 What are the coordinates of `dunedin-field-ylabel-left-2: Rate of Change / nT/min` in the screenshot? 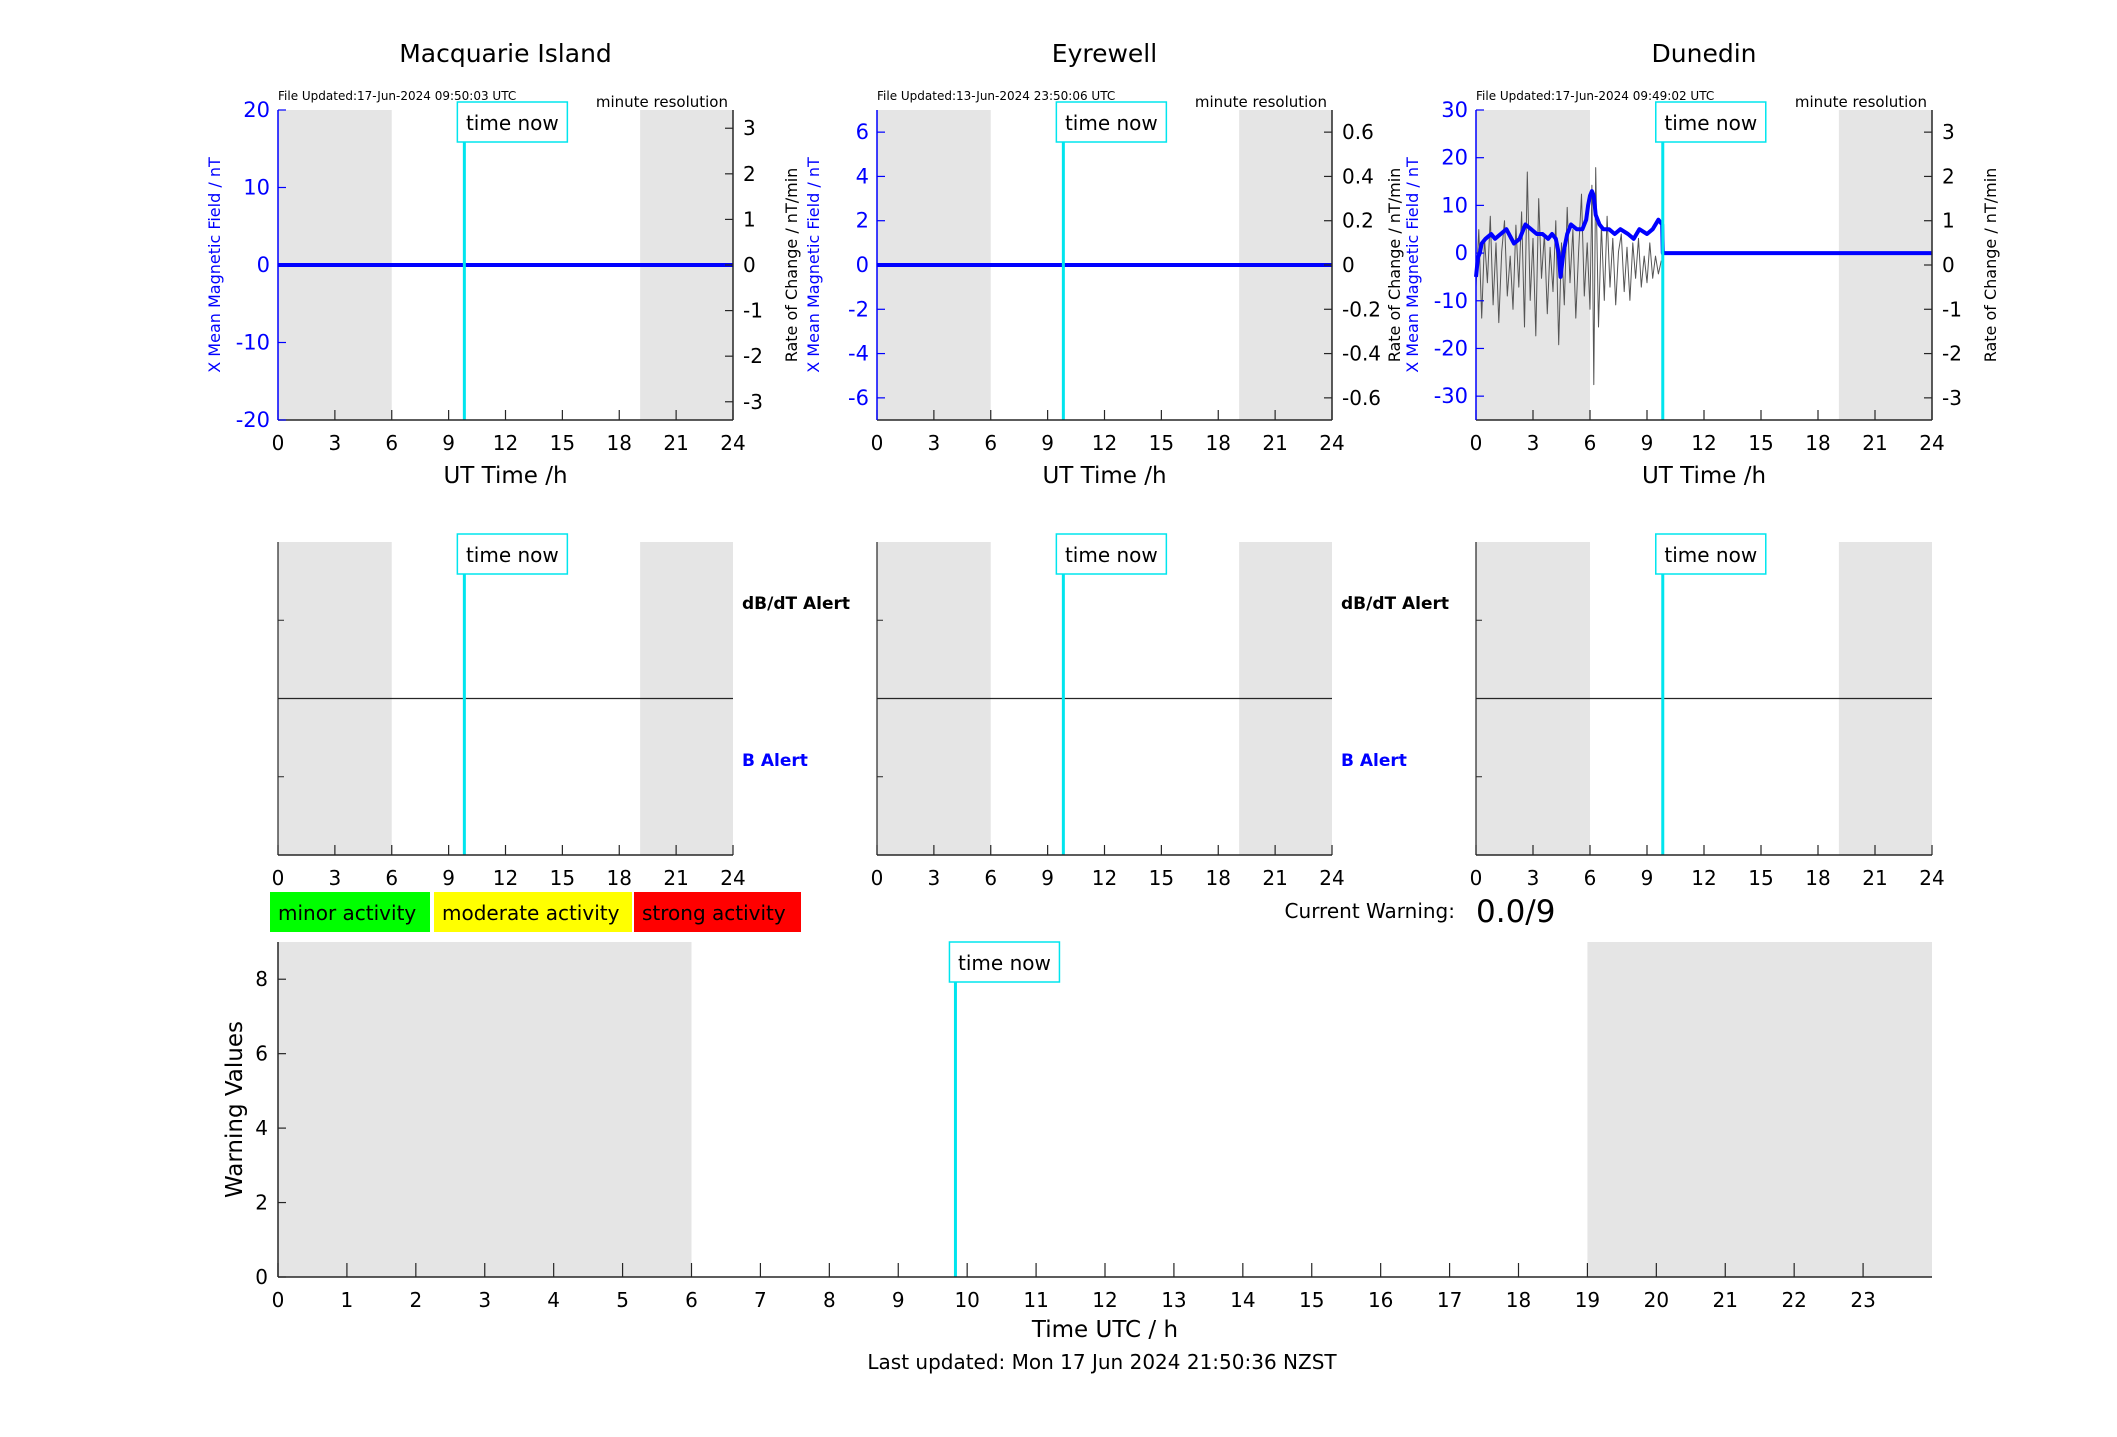 It's located at (1394, 265).